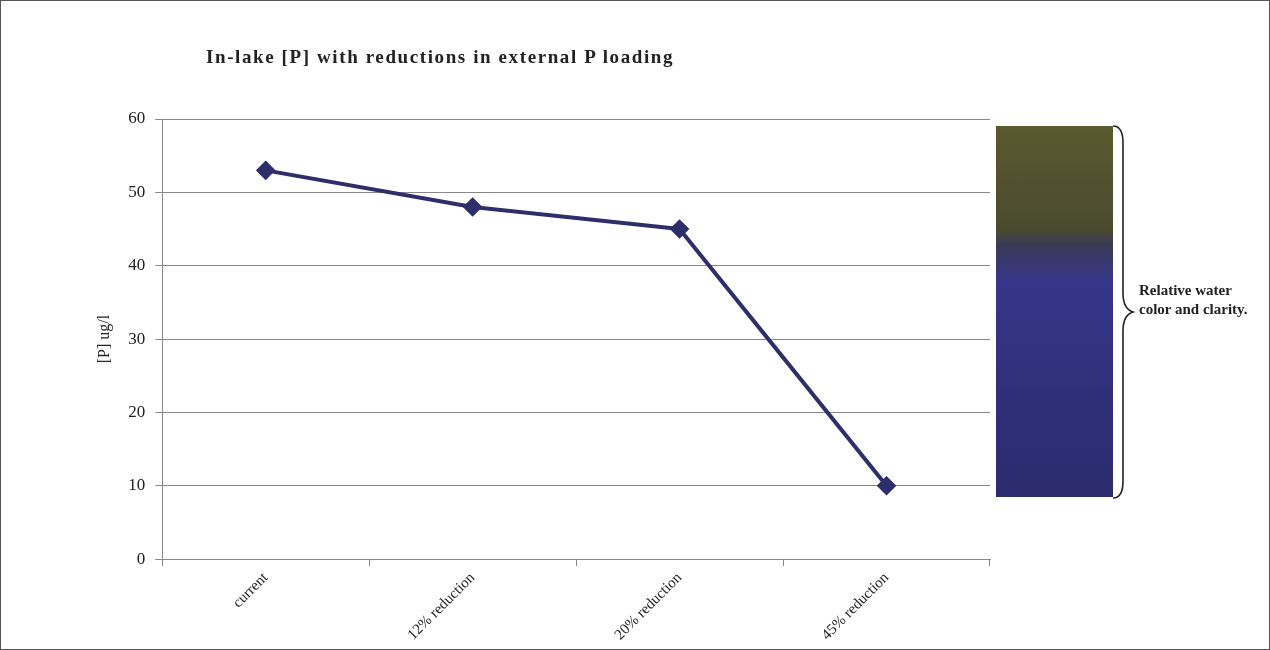 This screenshot has height=650, width=1270. I want to click on chart-title: In-lake [P] with reductions in external P loading, so click(440, 57).